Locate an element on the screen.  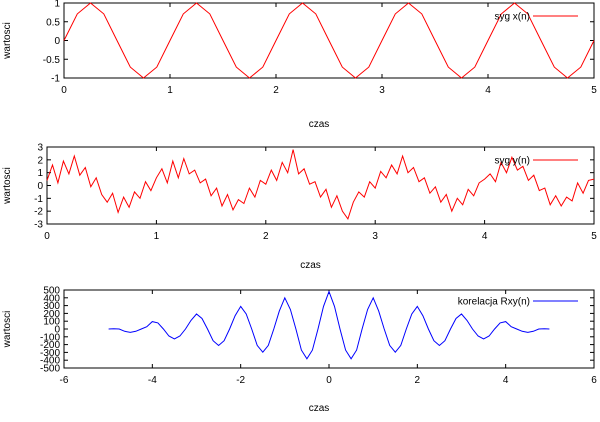
y-tick-label: 200 is located at coordinates (51, 314).